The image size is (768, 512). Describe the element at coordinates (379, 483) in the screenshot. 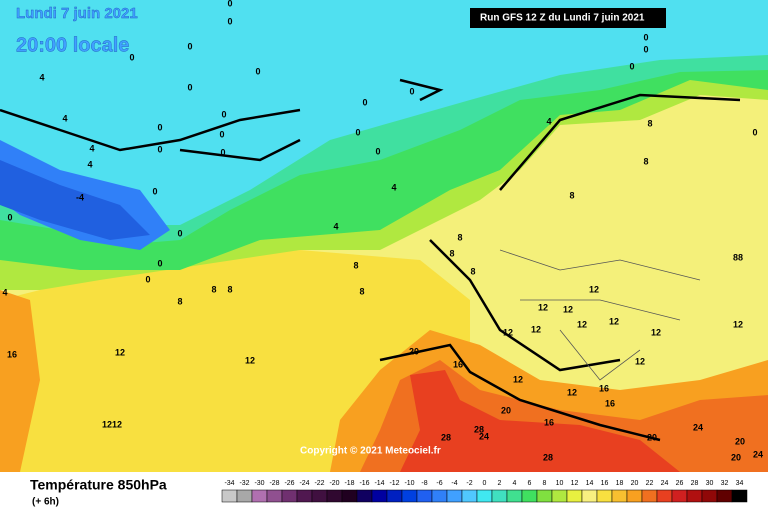

I see `legend-tick-label: -14` at that location.